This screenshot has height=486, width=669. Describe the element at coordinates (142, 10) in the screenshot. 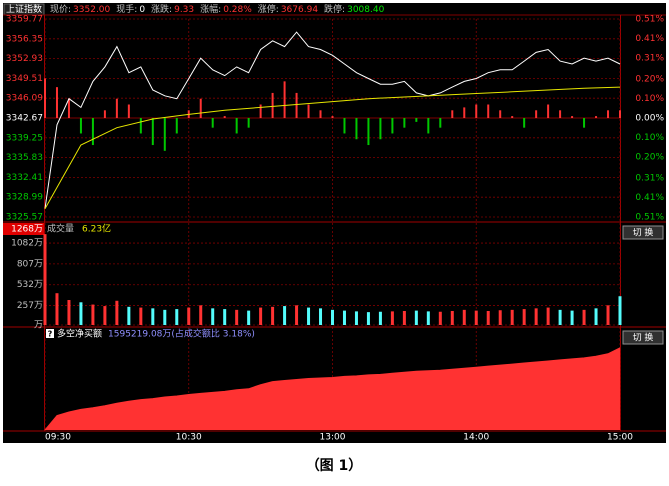

I see `info-value: 0` at that location.